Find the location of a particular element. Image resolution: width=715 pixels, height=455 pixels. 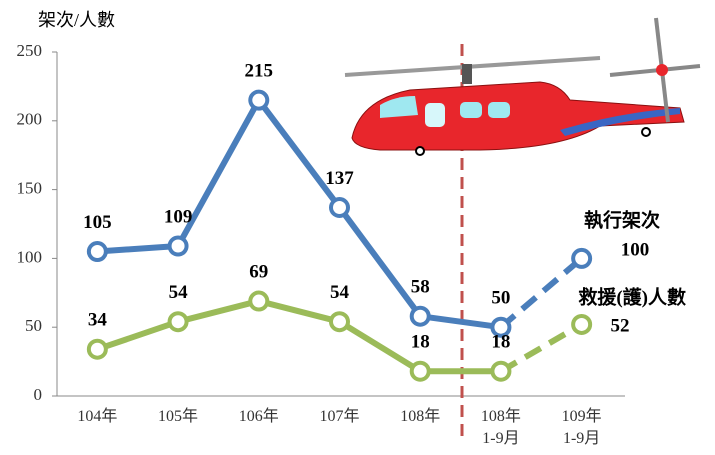

x-tick-label: 104年 is located at coordinates (97, 416).